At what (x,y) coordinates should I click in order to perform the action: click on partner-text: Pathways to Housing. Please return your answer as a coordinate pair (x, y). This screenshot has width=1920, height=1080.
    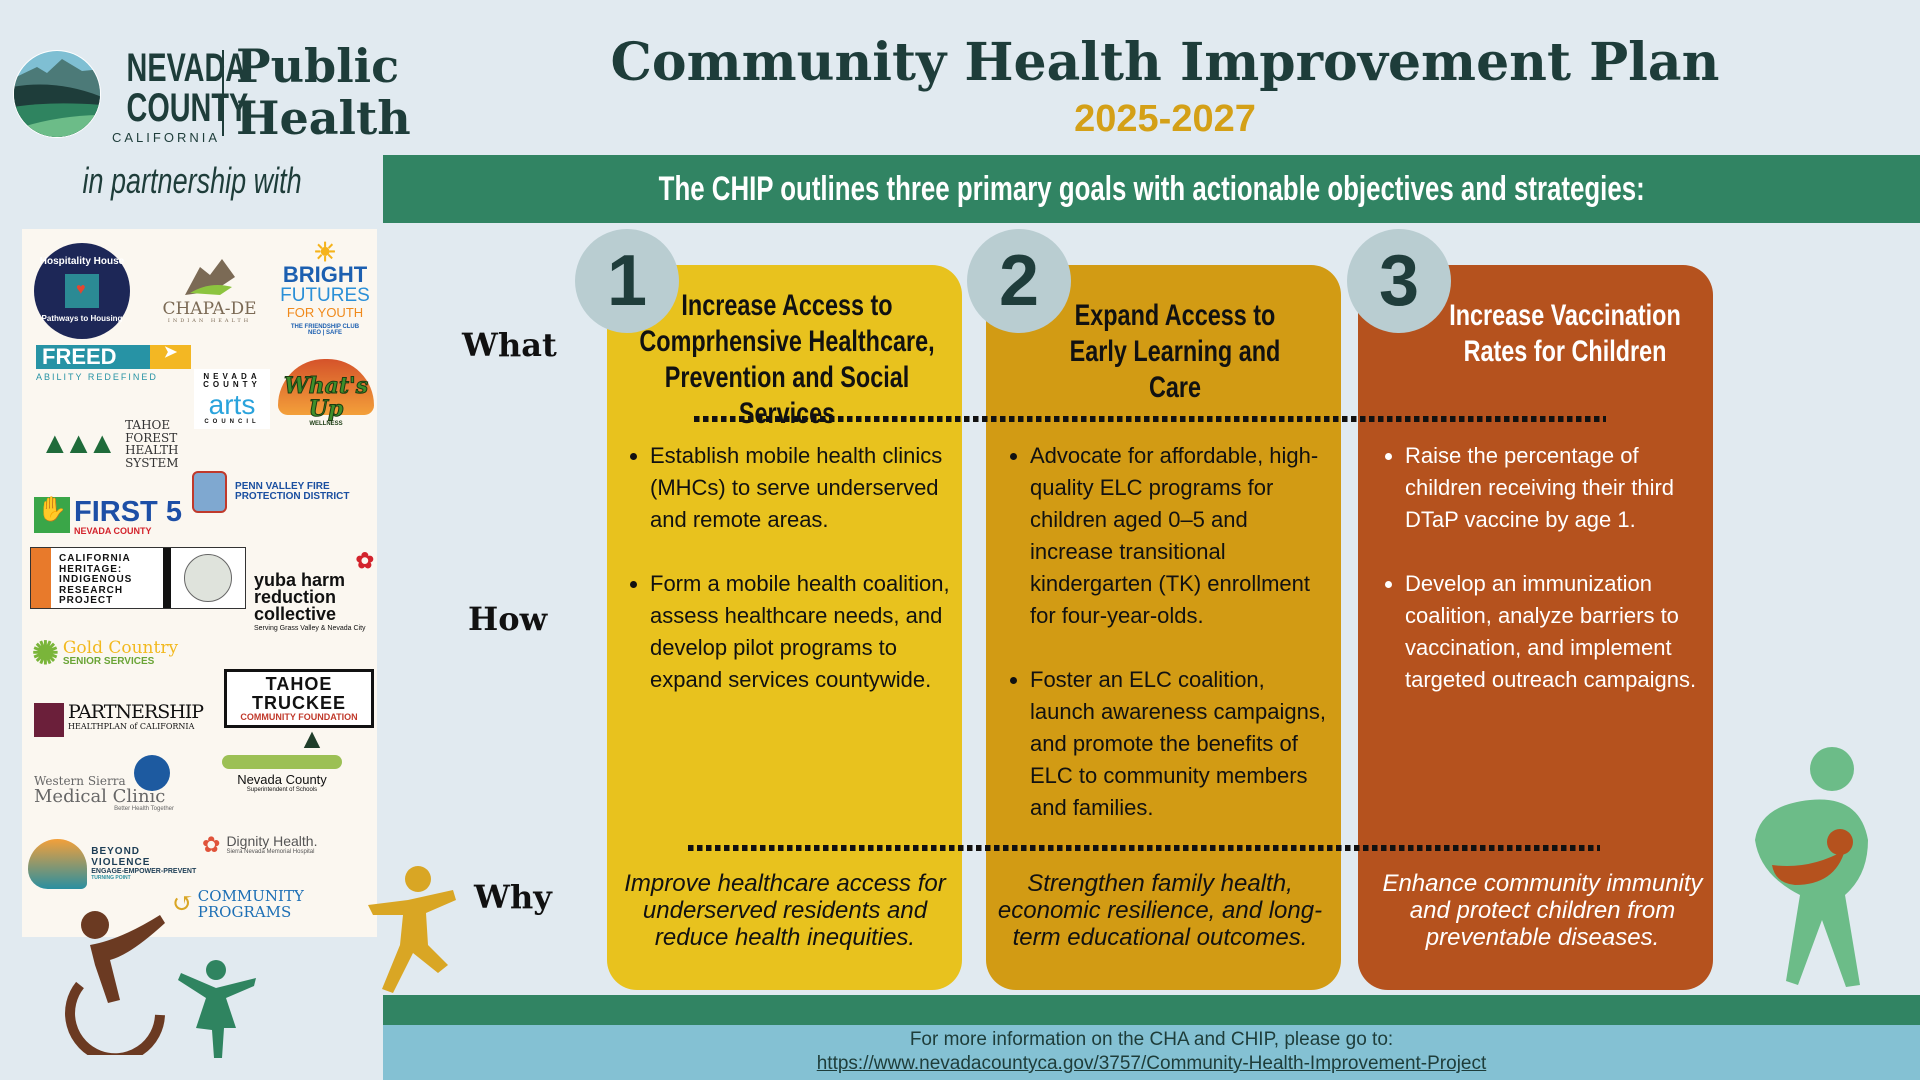
    Looking at the image, I should click on (82, 318).